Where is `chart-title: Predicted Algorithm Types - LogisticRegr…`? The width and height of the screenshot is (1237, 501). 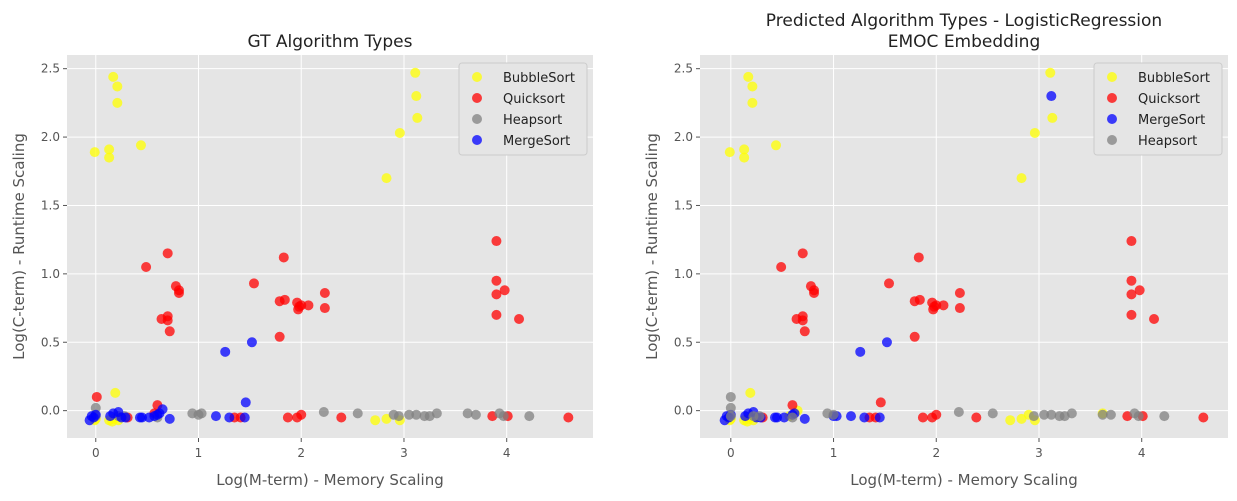 chart-title: Predicted Algorithm Types - LogisticRegr… is located at coordinates (964, 21).